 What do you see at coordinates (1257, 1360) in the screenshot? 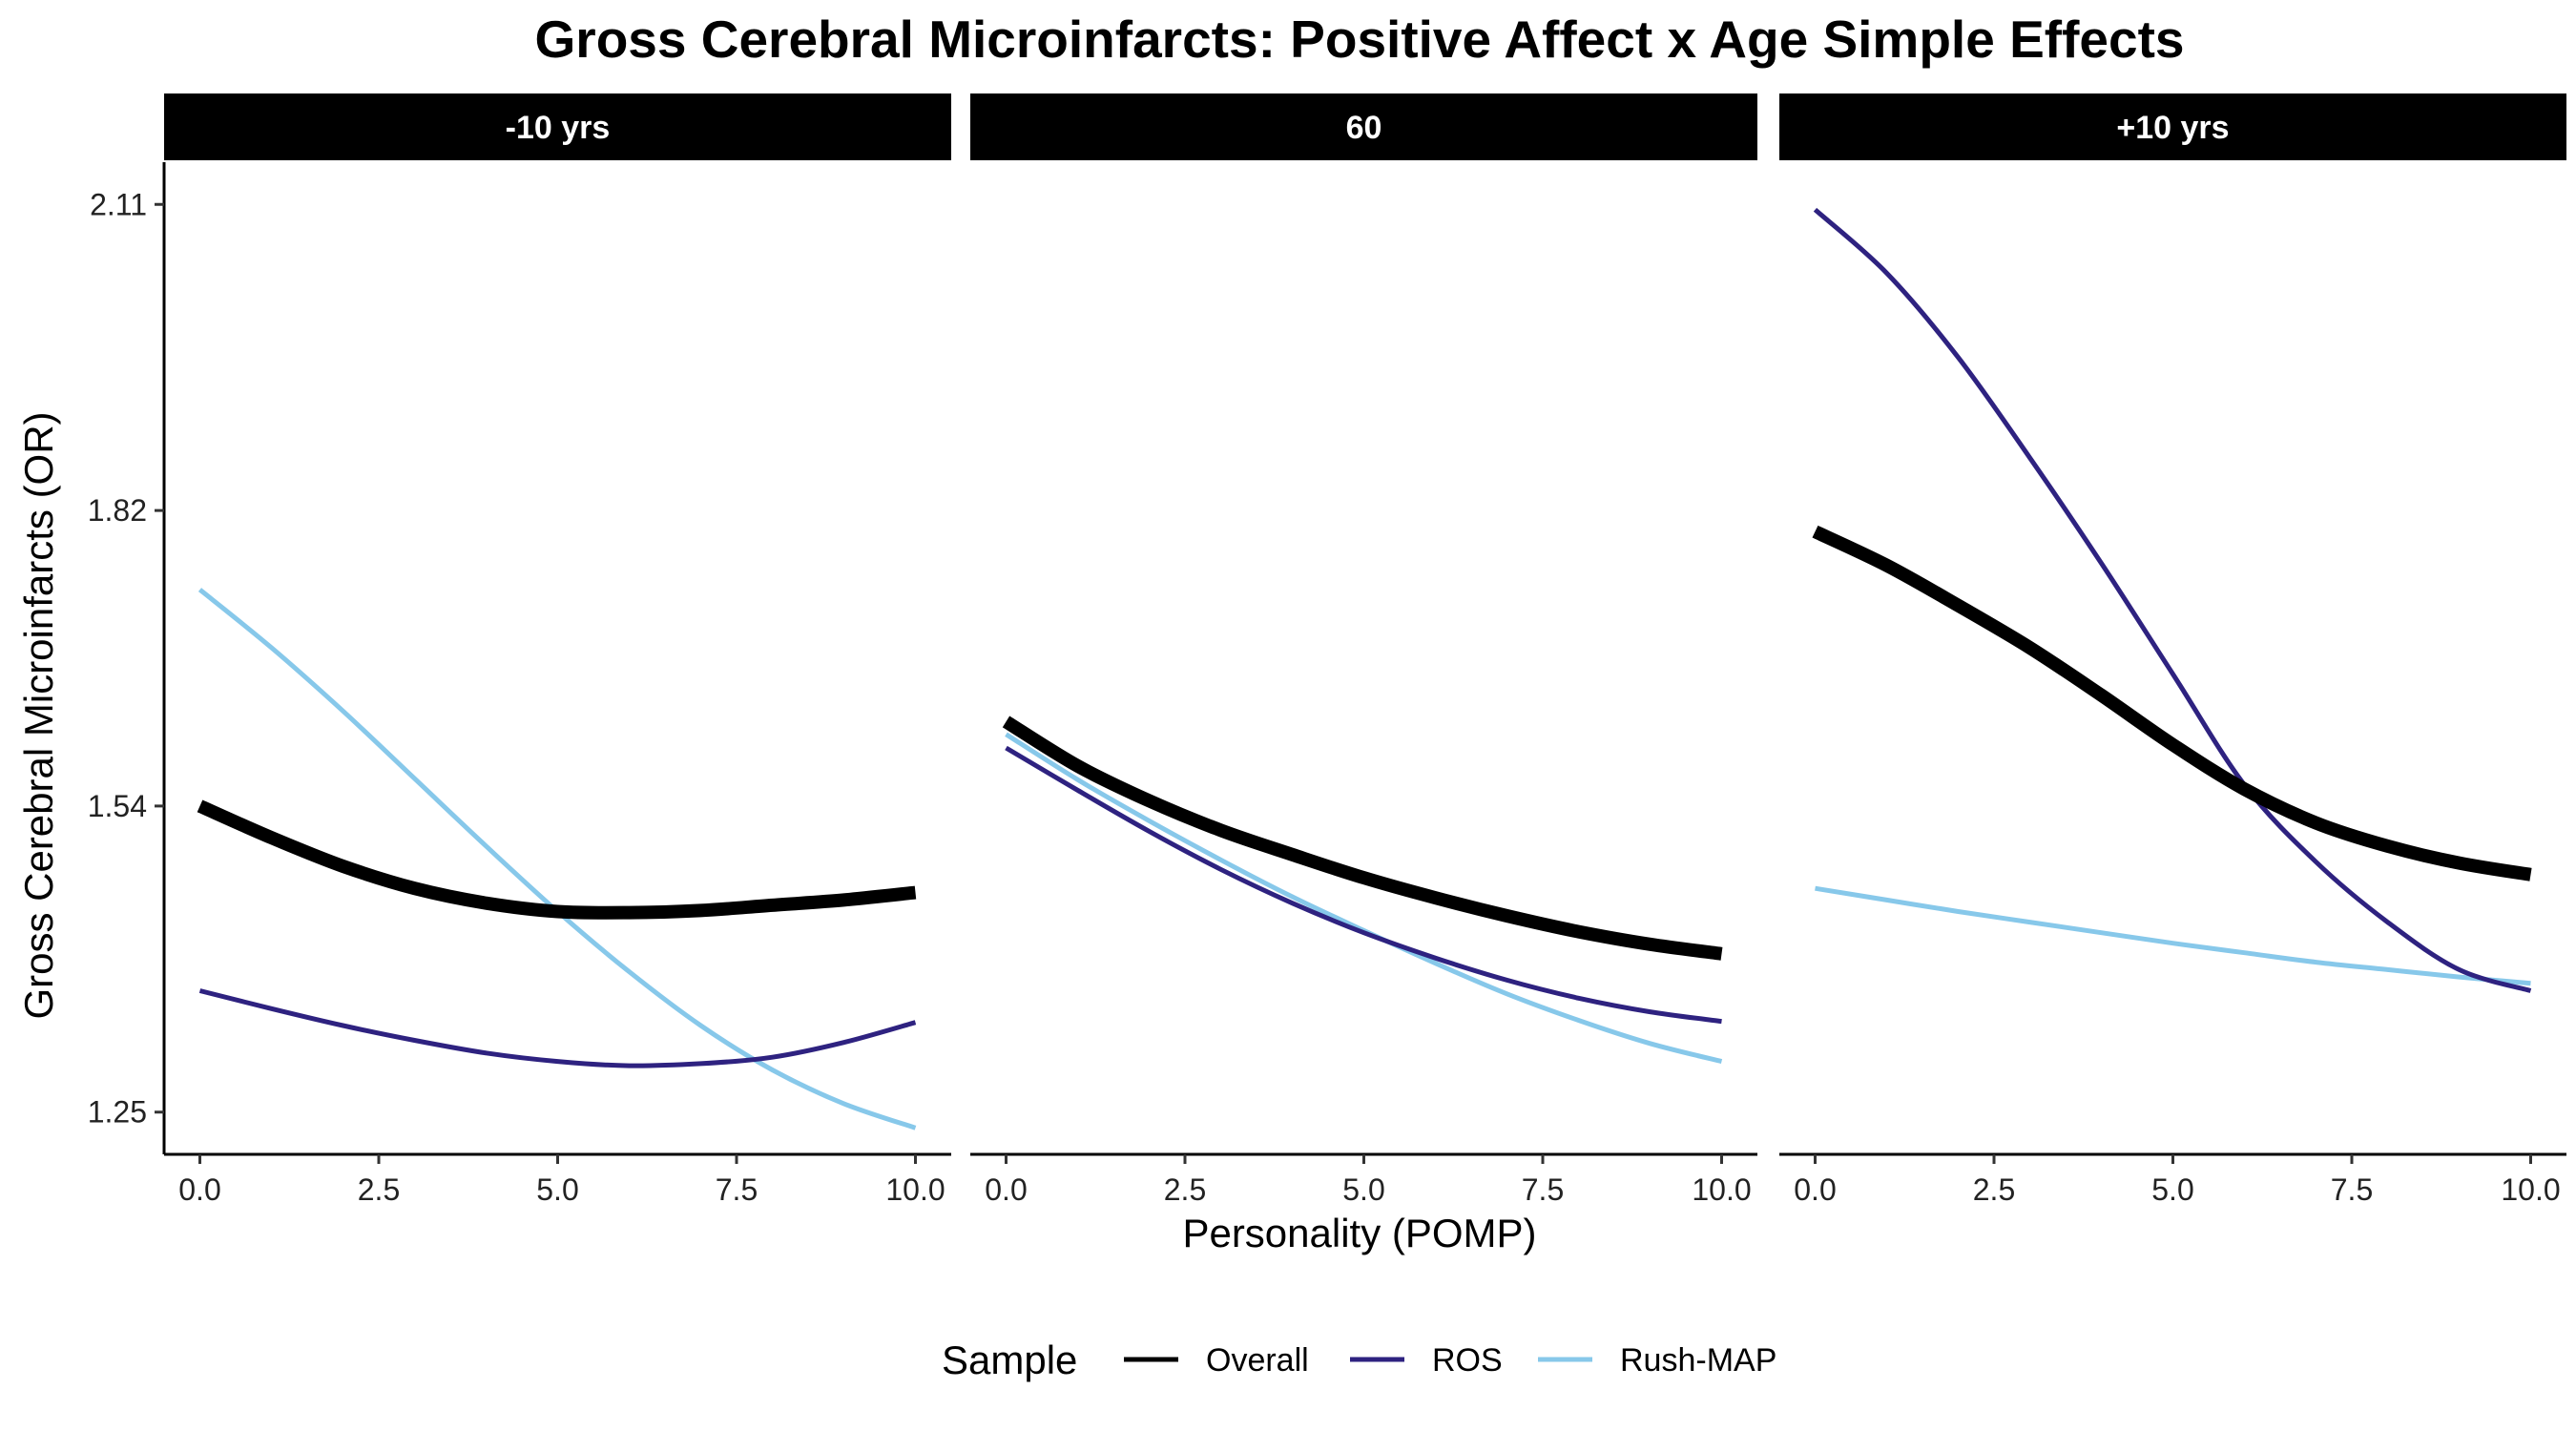
I see `legend-label-overall: Overall` at bounding box center [1257, 1360].